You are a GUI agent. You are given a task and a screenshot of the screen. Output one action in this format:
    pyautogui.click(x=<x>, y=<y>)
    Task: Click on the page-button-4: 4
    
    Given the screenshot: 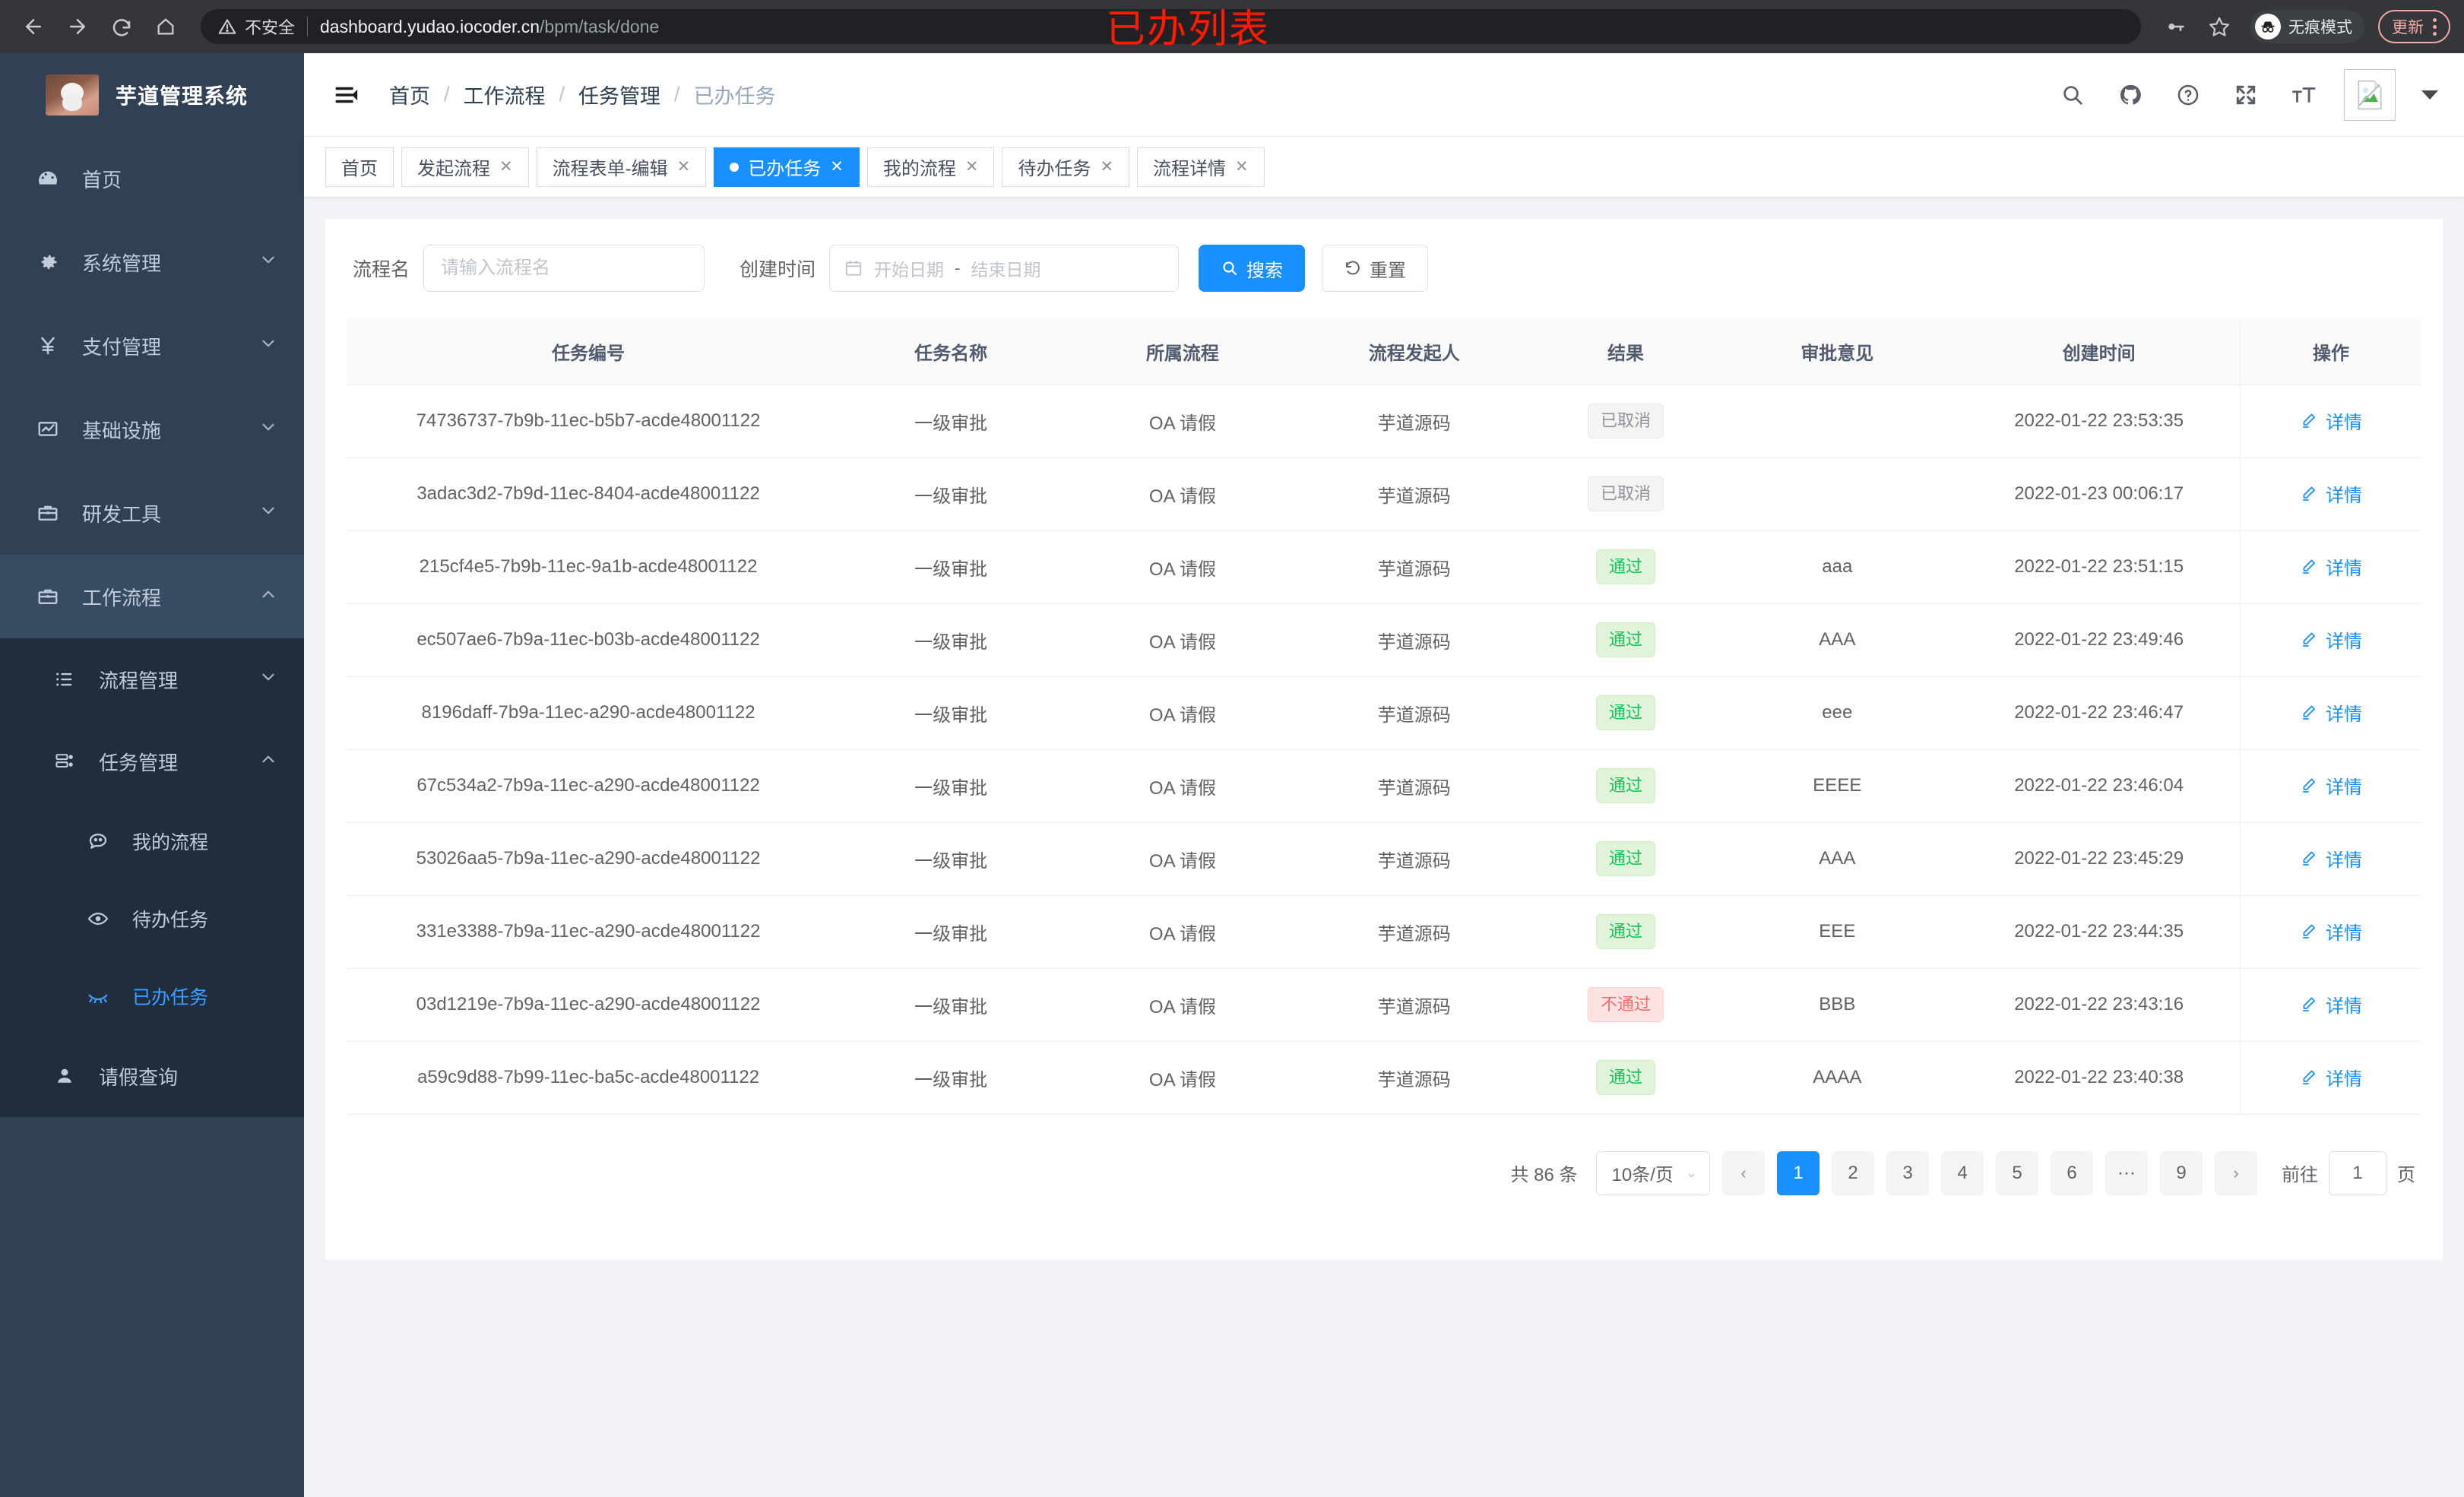 What is the action you would take?
    pyautogui.click(x=1962, y=1172)
    